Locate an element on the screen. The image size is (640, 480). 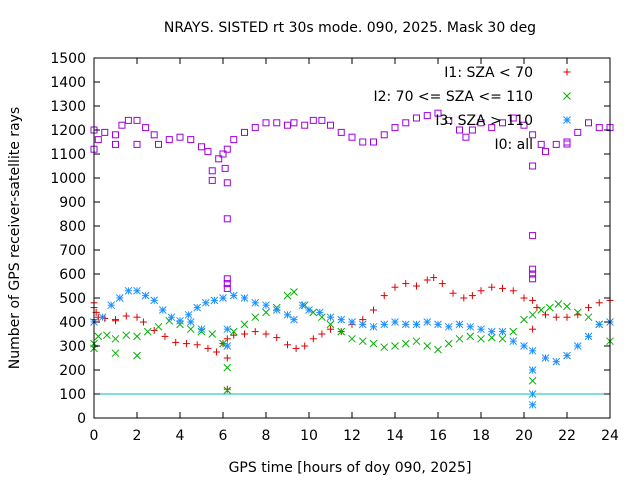
x-axis-title: GPS time [hours of doy 090, 2025] is located at coordinates (350, 468).